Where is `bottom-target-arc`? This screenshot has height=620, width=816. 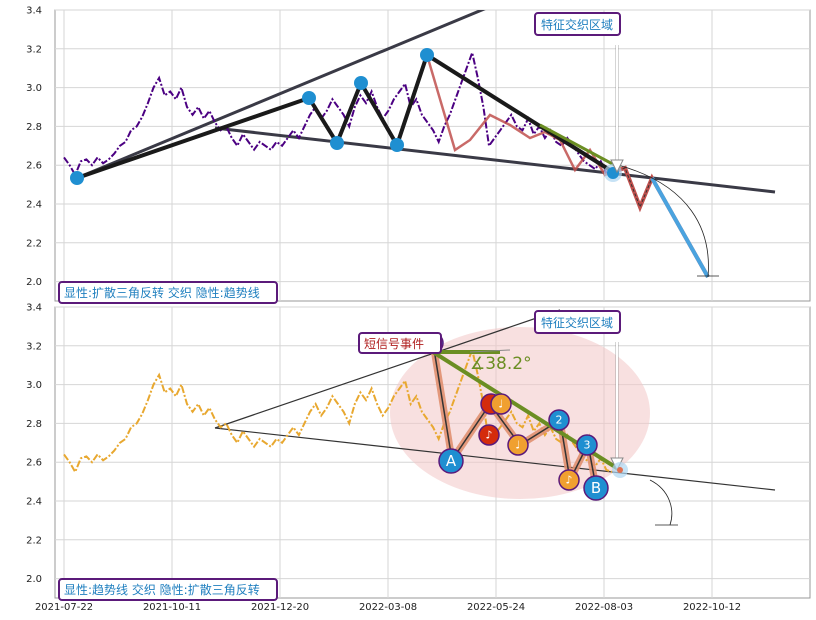
bottom-target-arc is located at coordinates (661, 502).